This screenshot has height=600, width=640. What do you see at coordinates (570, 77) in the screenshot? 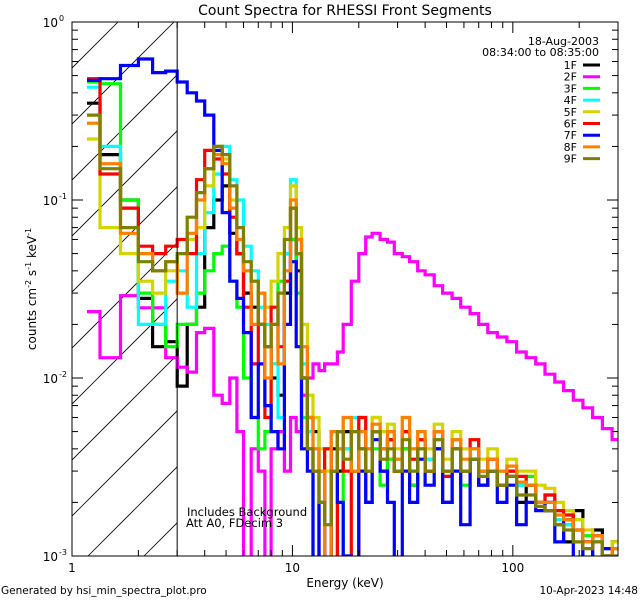
I see `legend-label-2F: 2F` at bounding box center [570, 77].